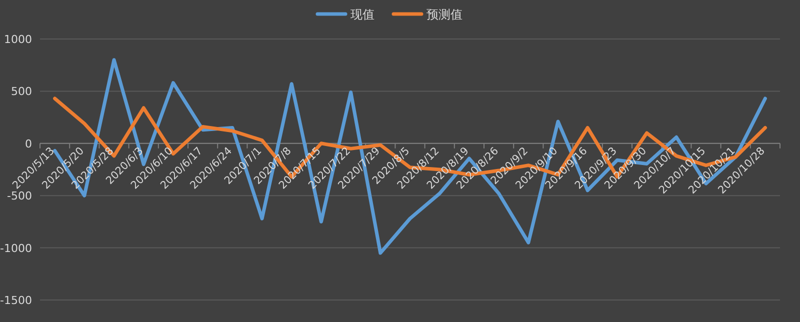 This screenshot has width=800, height=322. Describe the element at coordinates (362, 15) in the screenshot. I see `legend-label: 现值` at that location.